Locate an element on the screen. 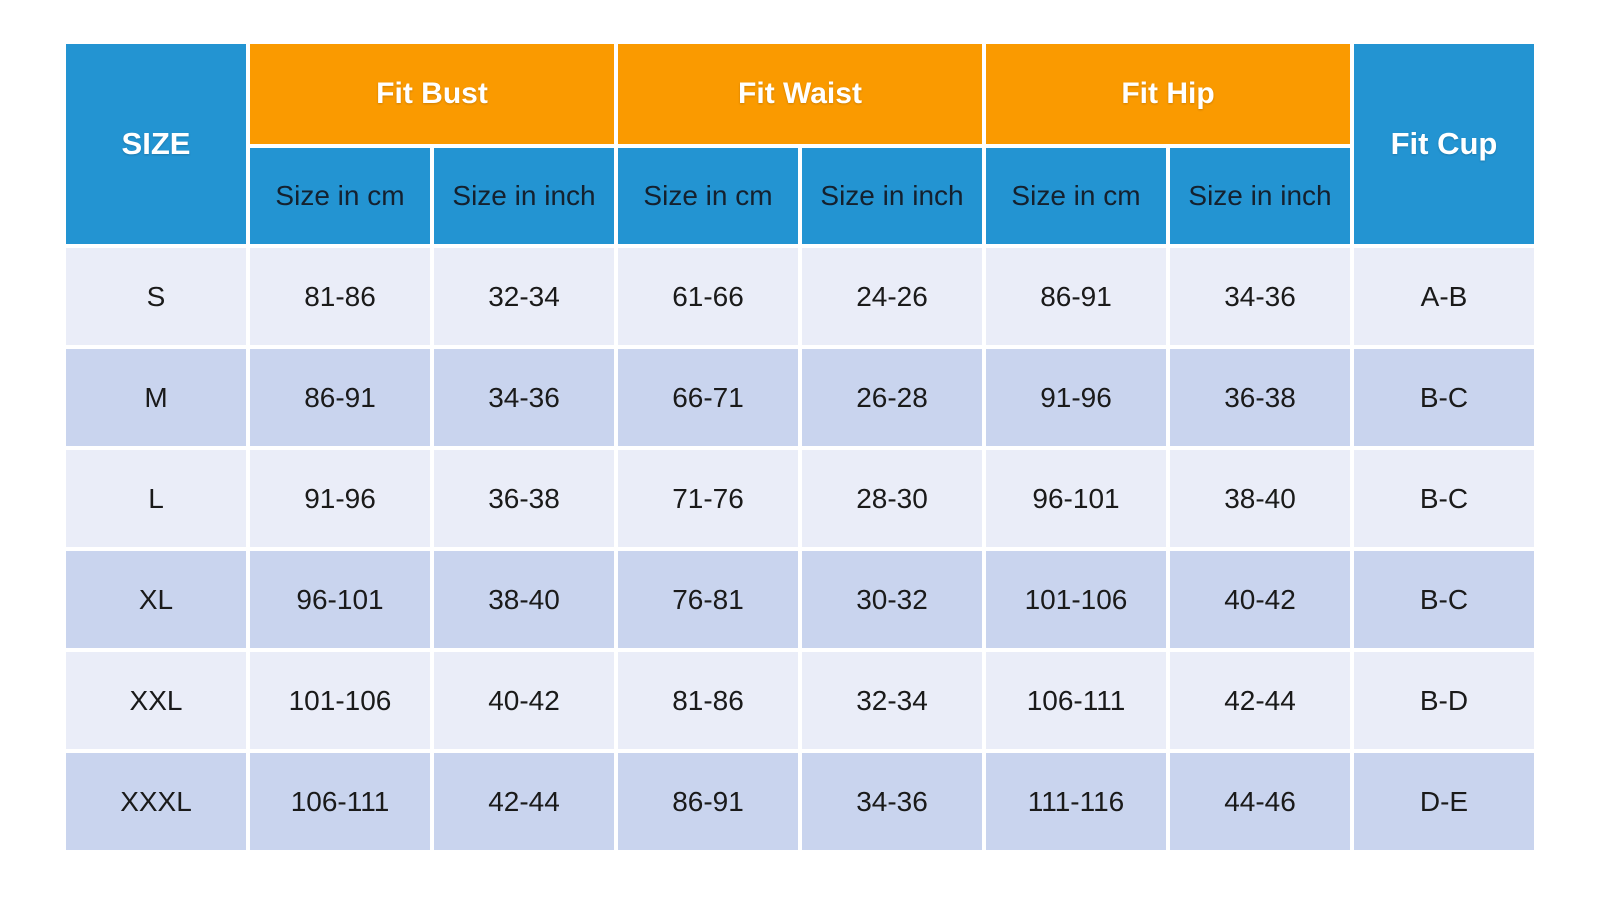 The width and height of the screenshot is (1600, 900). size-cell: S is located at coordinates (156, 296).